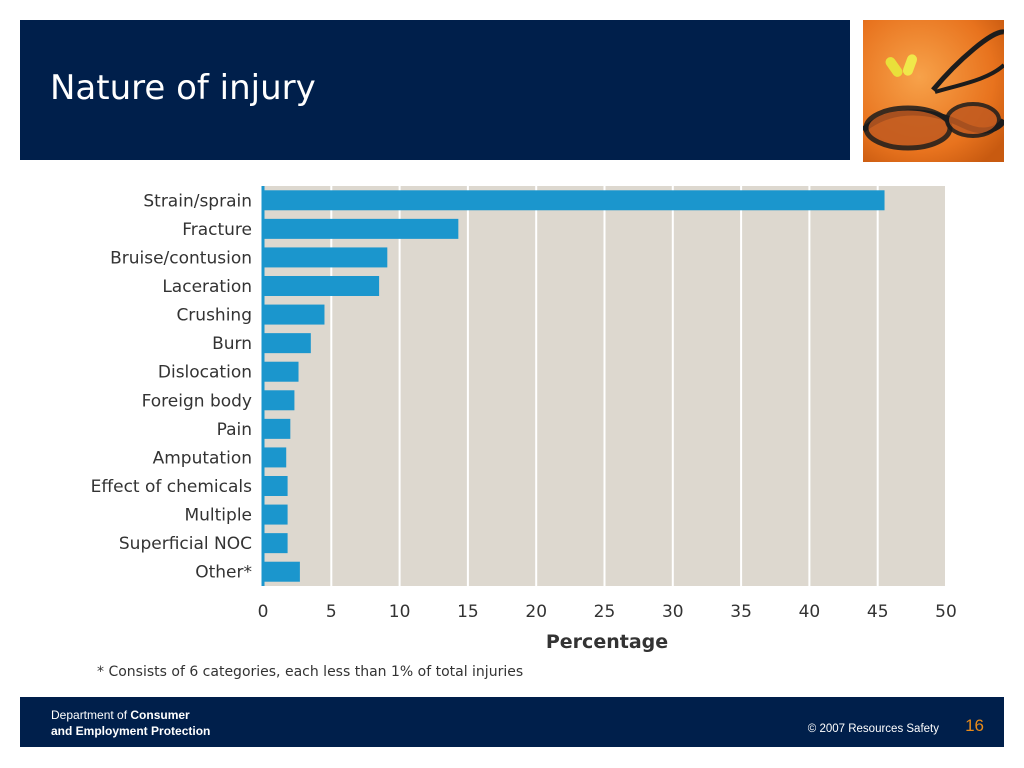 The image size is (1024, 768). Describe the element at coordinates (331, 612) in the screenshot. I see `x-tick-label: 5` at that location.